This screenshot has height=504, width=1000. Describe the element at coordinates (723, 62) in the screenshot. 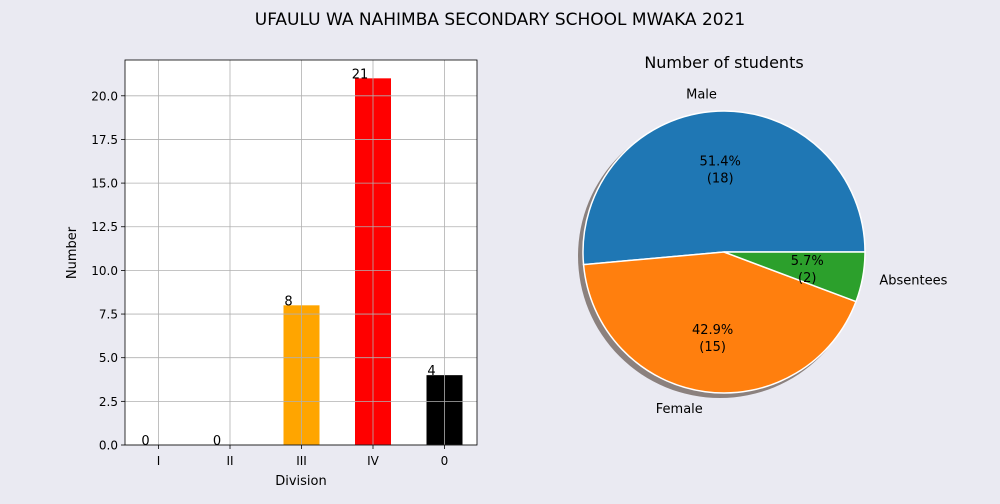

I see `pie-title: Number of students` at that location.